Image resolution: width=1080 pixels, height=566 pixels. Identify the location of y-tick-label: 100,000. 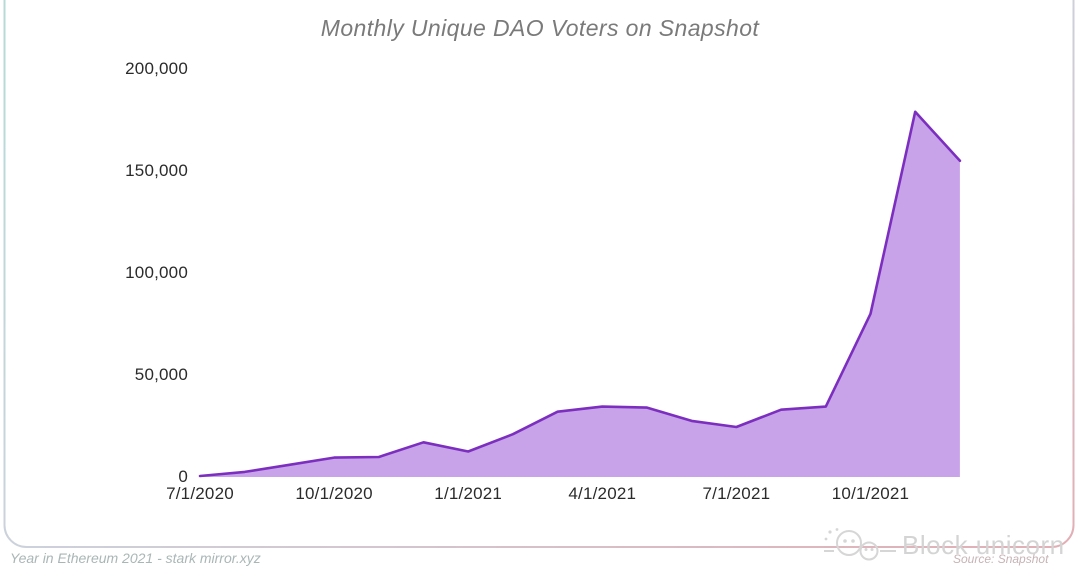
(156, 272).